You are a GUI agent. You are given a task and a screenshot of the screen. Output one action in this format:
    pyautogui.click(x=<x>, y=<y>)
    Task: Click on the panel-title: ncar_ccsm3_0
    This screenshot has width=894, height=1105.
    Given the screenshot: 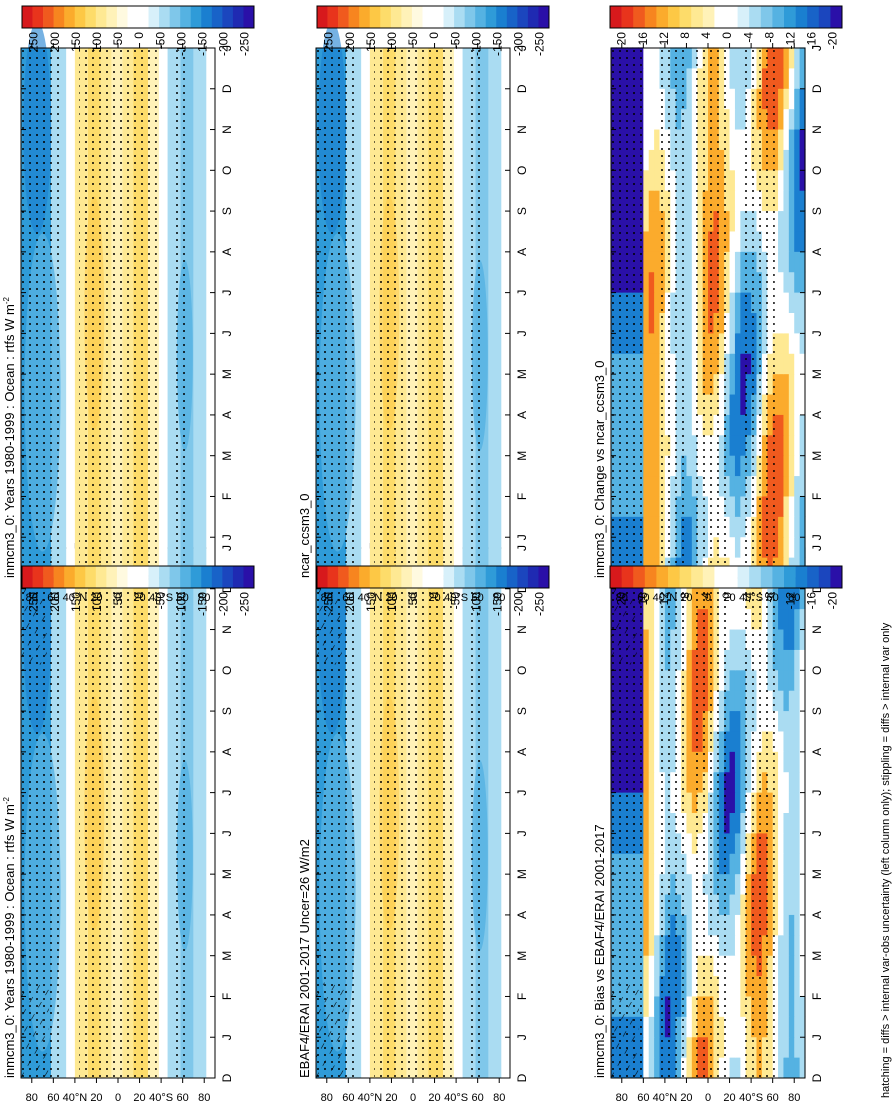 What is the action you would take?
    pyautogui.click(x=304, y=535)
    